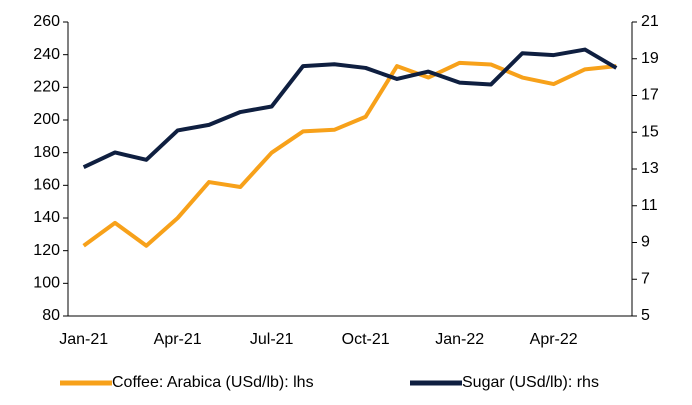  What do you see at coordinates (46, 119) in the screenshot?
I see `y-tick-label: 200` at bounding box center [46, 119].